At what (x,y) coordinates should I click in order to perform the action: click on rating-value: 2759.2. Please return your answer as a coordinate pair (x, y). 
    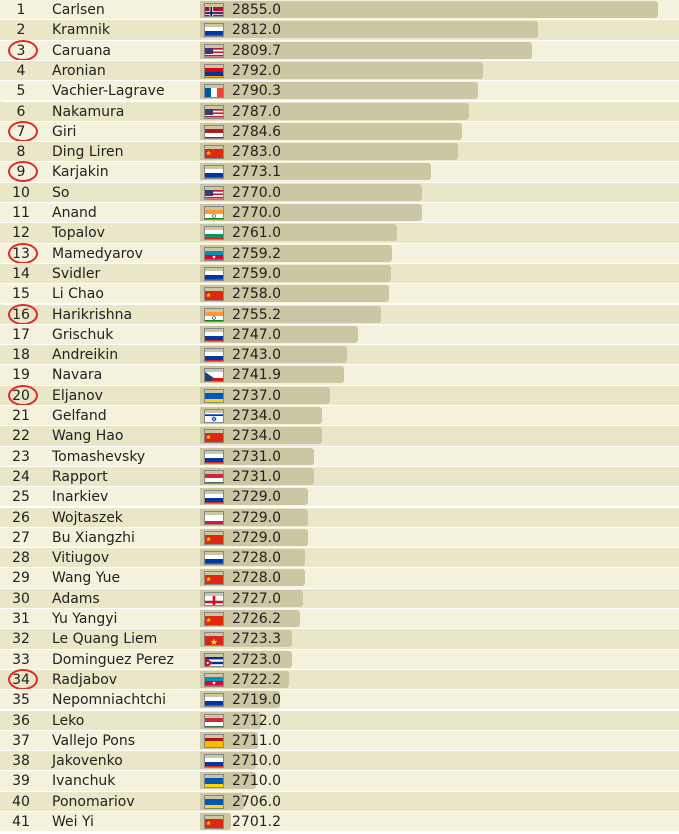
    Looking at the image, I should click on (256, 253).